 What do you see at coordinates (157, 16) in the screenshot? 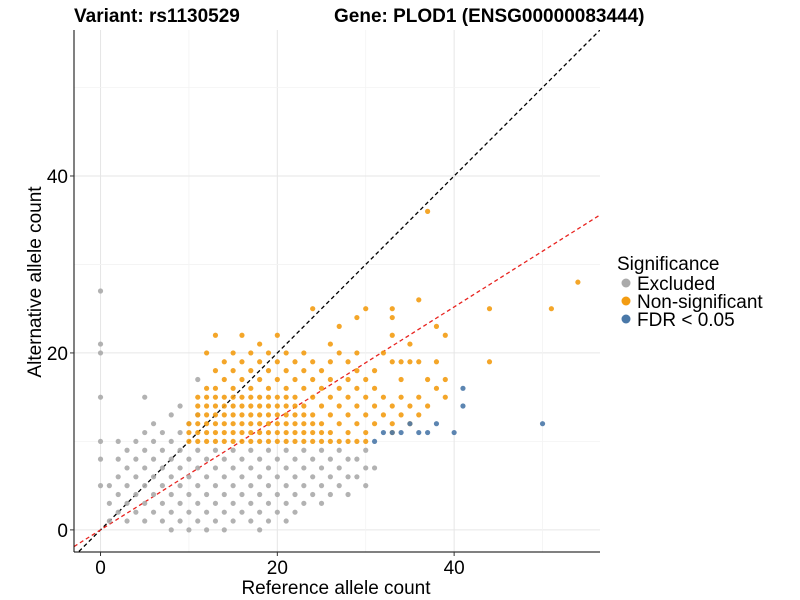
I see `chart-title-variant: Variant: rs1130529` at bounding box center [157, 16].